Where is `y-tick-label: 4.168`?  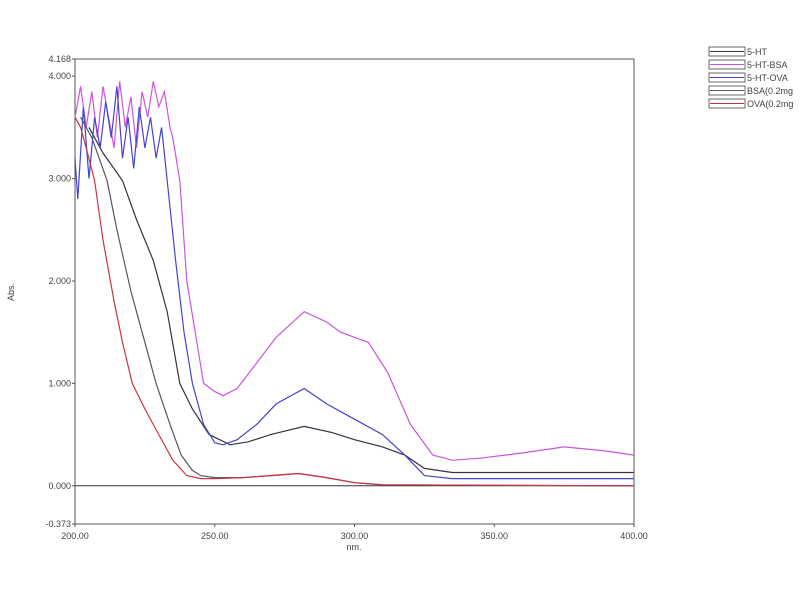 y-tick-label: 4.168 is located at coordinates (59, 59).